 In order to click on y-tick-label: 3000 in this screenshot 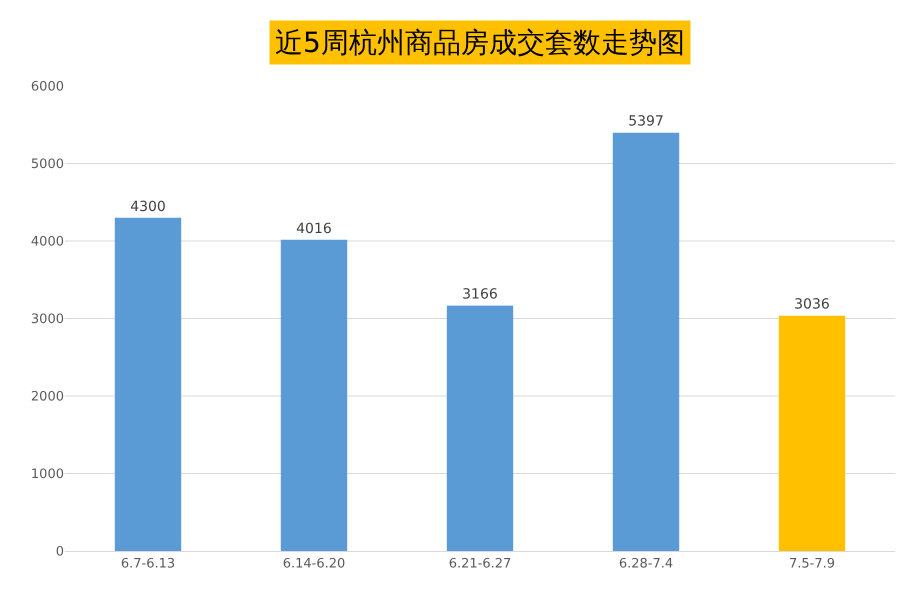, I will do `click(47, 320)`.